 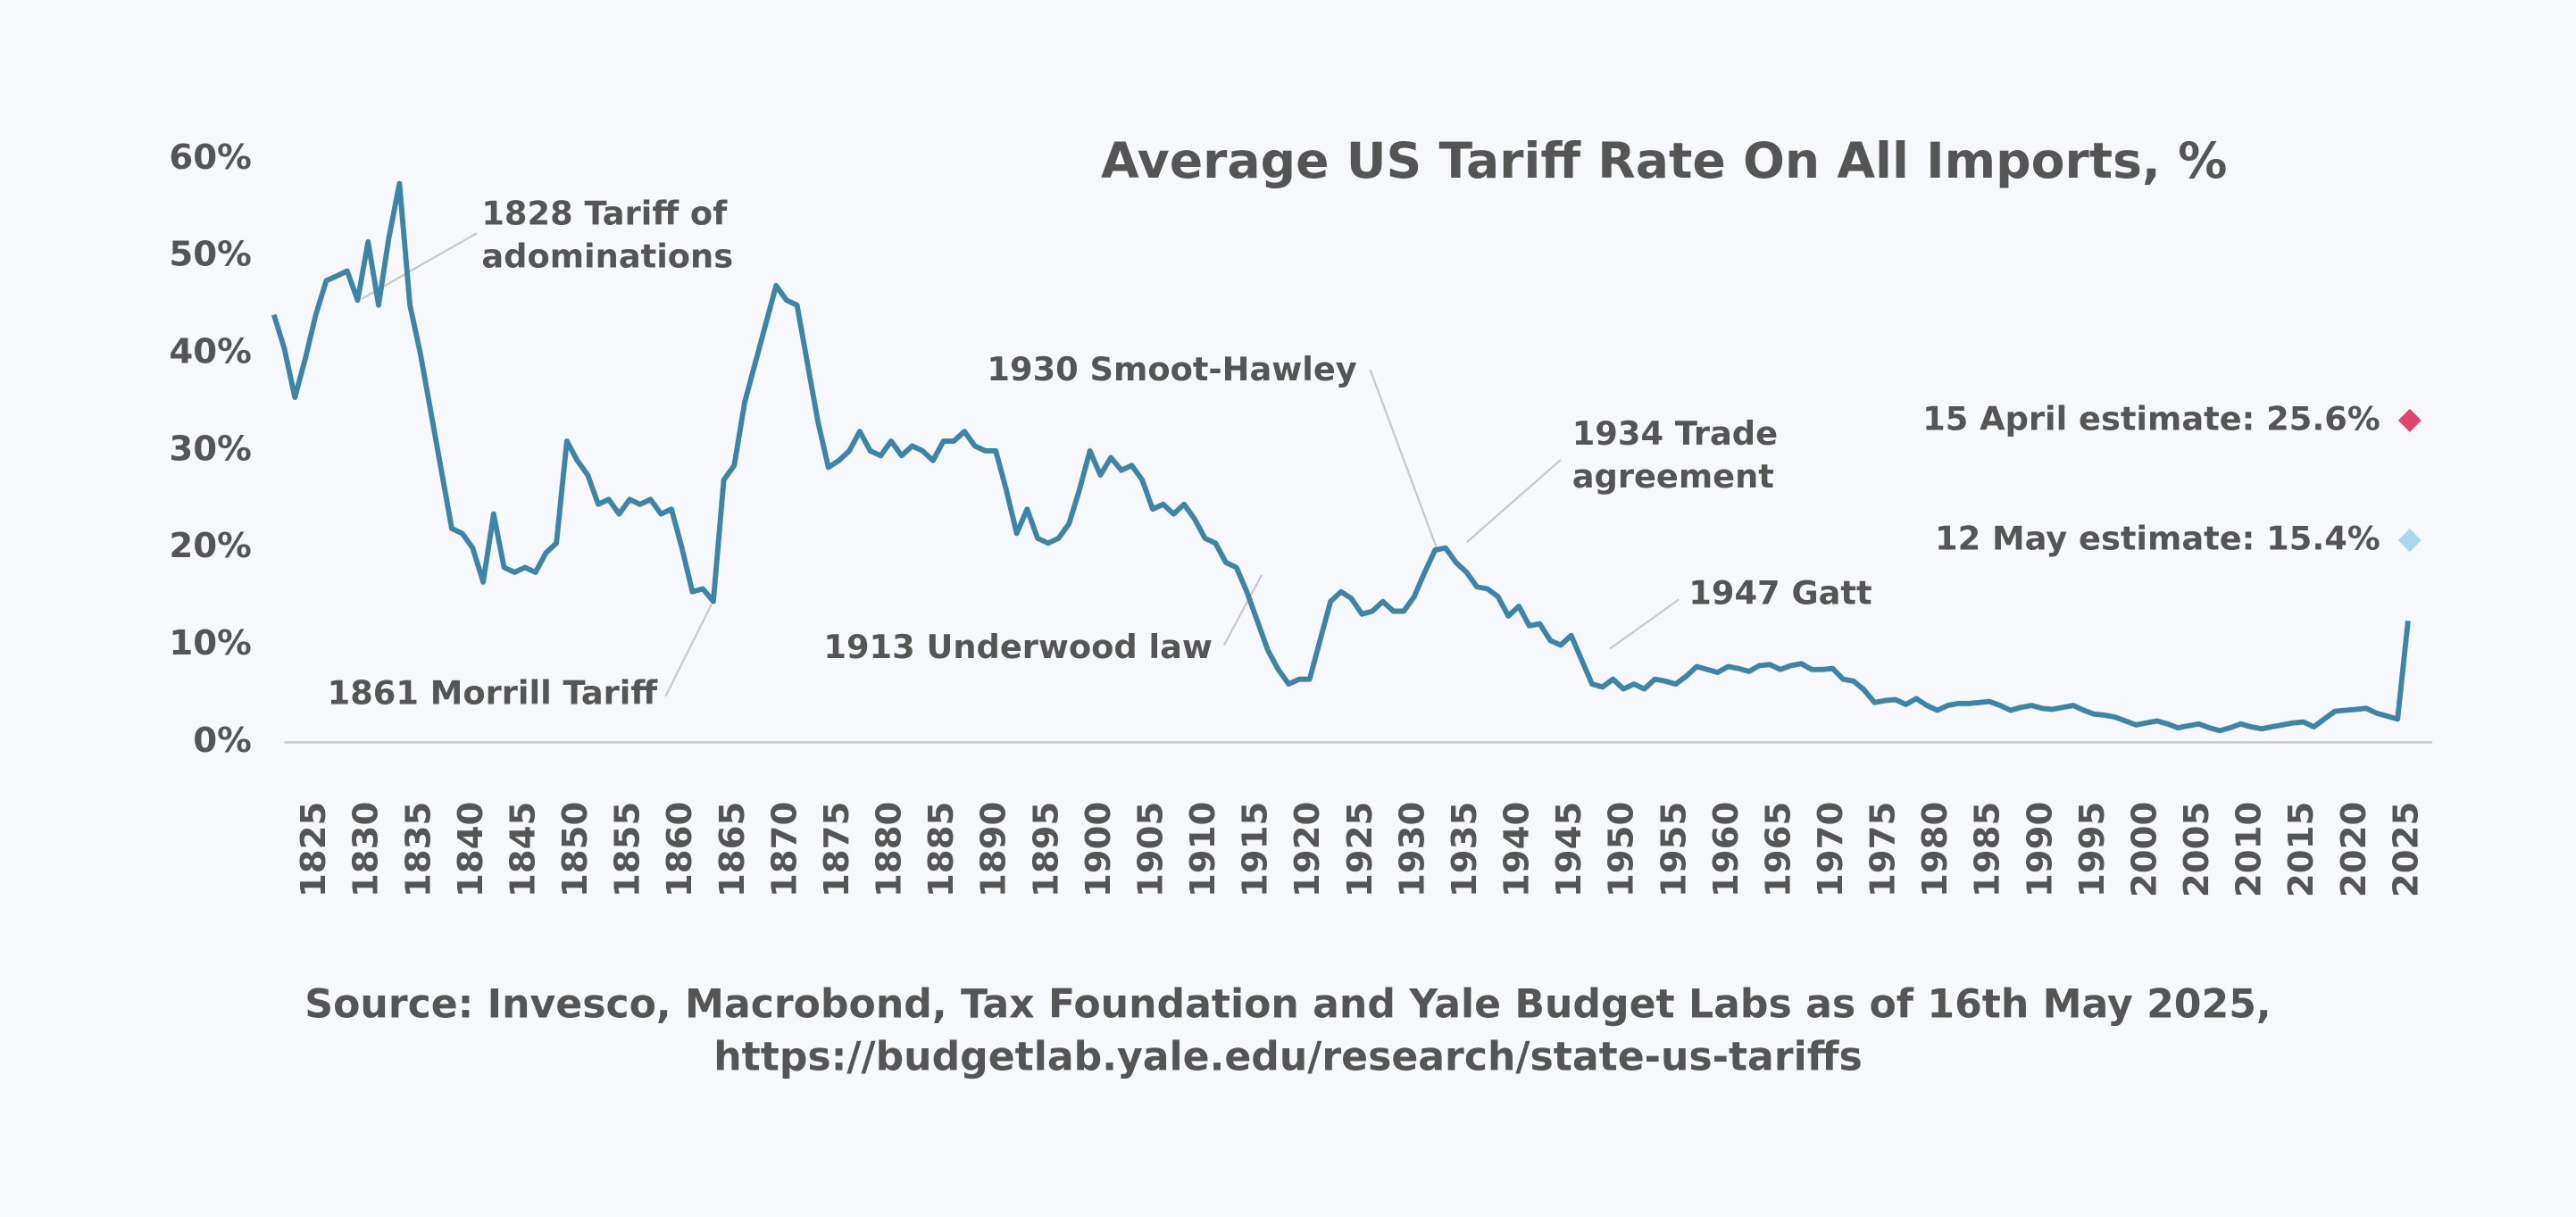 What do you see at coordinates (1171, 369) in the screenshot?
I see `annotation: 1930 Smoot-Hawley` at bounding box center [1171, 369].